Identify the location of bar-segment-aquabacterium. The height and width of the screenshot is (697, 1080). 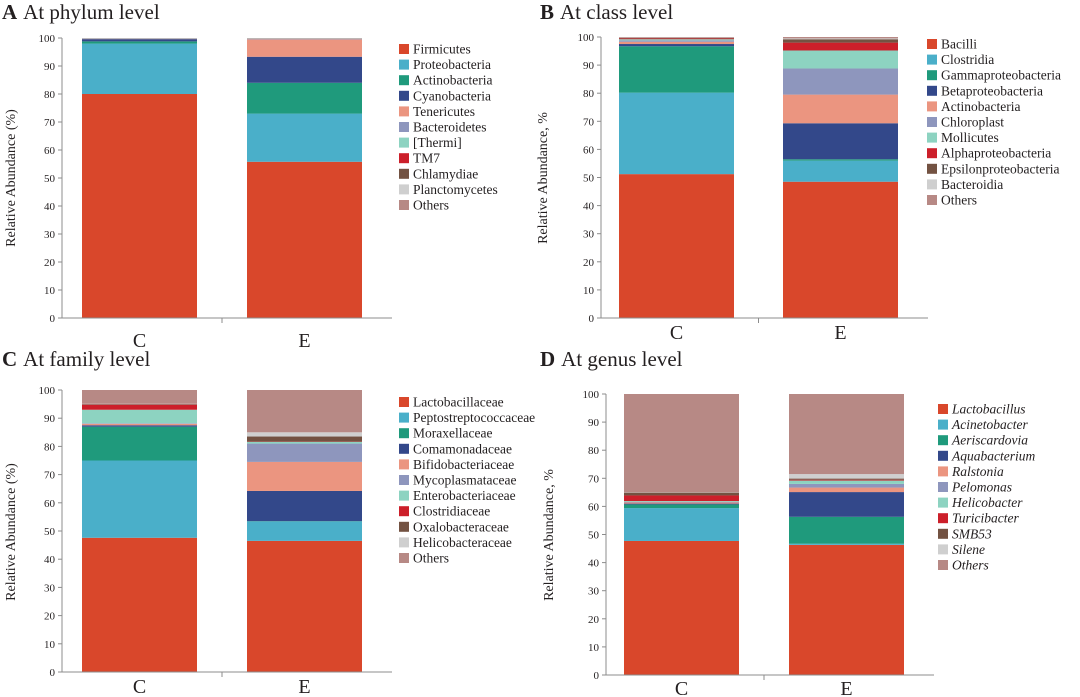
(846, 504).